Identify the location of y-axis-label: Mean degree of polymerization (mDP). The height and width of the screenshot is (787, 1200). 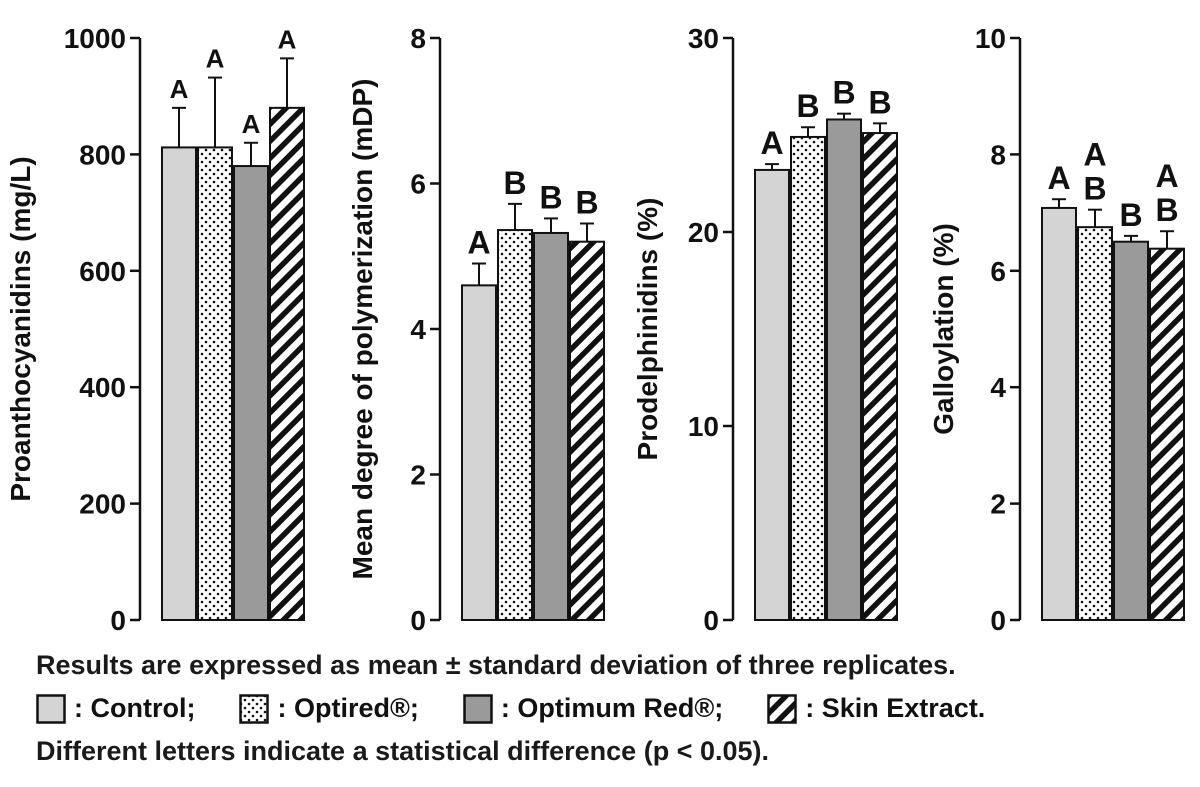
(362, 329).